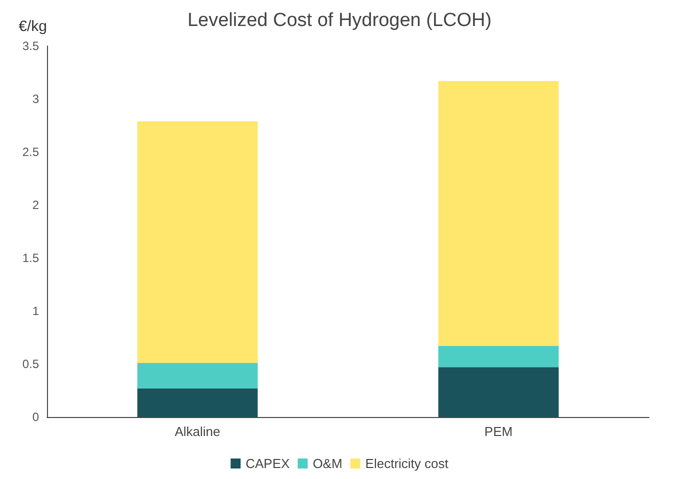  I want to click on x-tick-label: Alkaline, so click(197, 431).